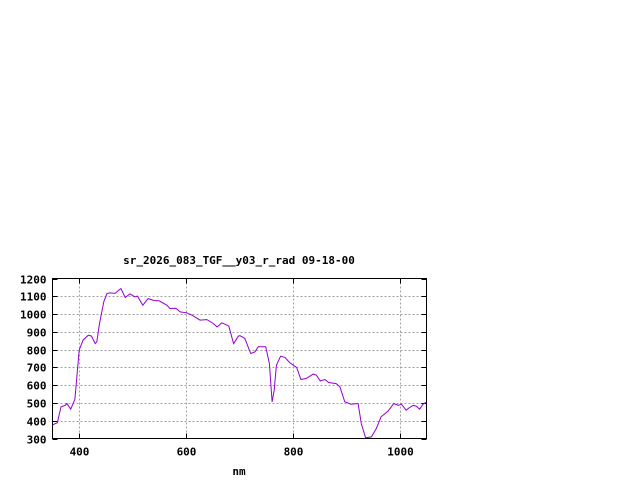 The image size is (640, 480). Describe the element at coordinates (239, 471) in the screenshot. I see `x-axis-label: nm` at that location.